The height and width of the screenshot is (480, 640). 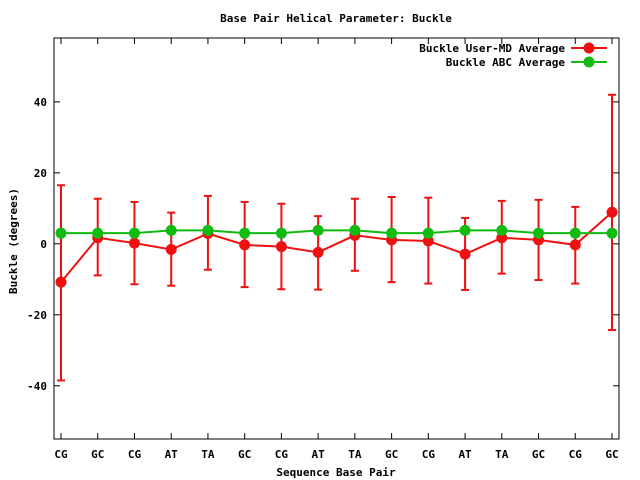 I want to click on chart-title: Base Pair Helical Parameter: Buckle, so click(x=336, y=18).